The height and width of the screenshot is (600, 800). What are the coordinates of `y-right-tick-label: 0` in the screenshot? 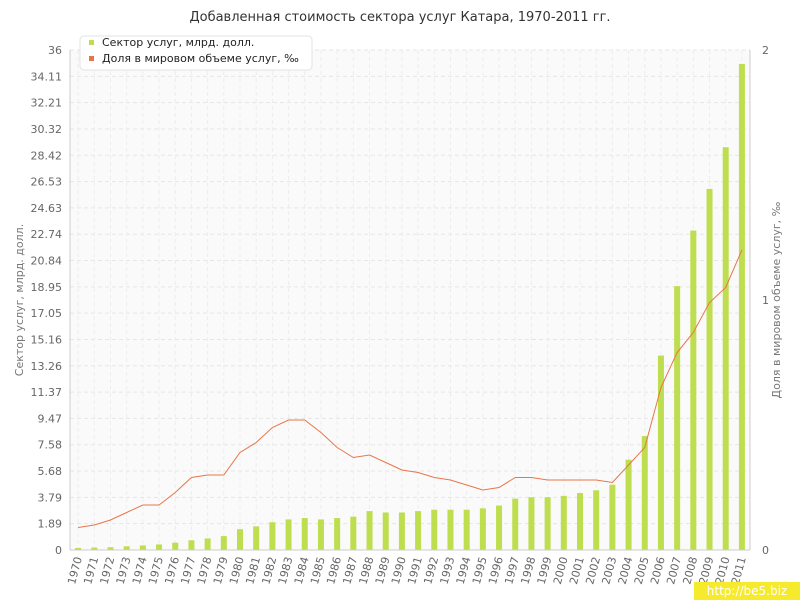 It's located at (765, 550).